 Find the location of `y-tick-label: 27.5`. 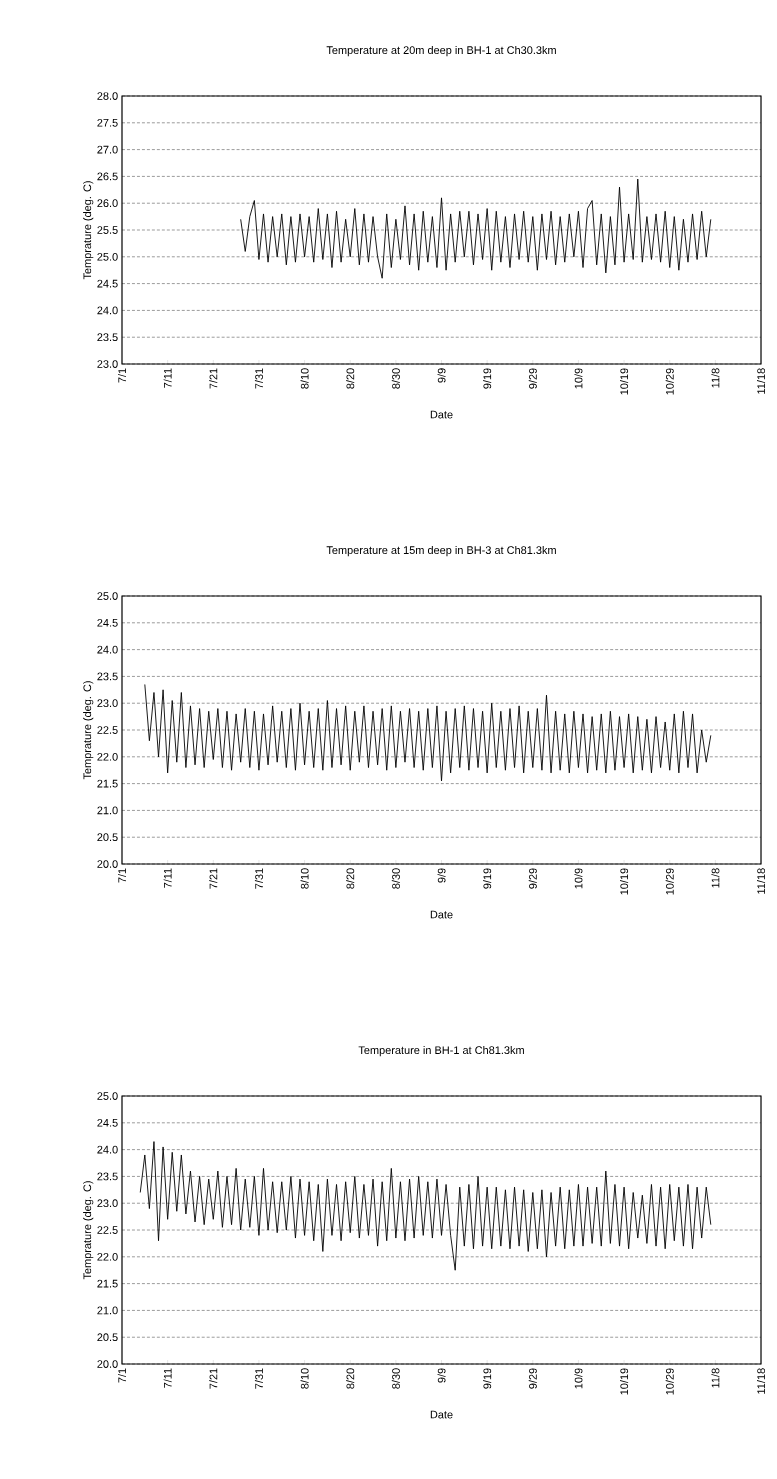

y-tick-label: 27.5 is located at coordinates (107, 122).